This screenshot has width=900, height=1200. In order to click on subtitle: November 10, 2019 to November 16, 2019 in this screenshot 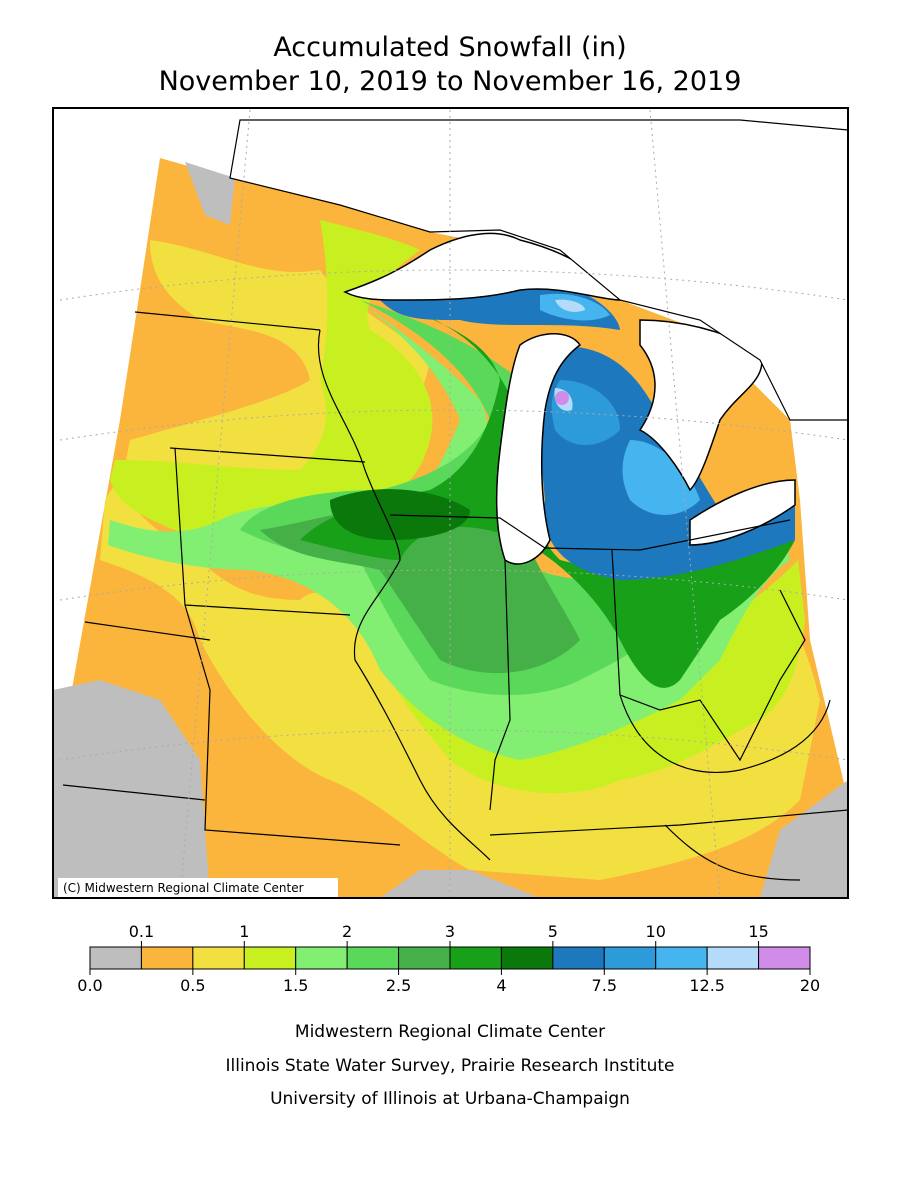, I will do `click(450, 81)`.